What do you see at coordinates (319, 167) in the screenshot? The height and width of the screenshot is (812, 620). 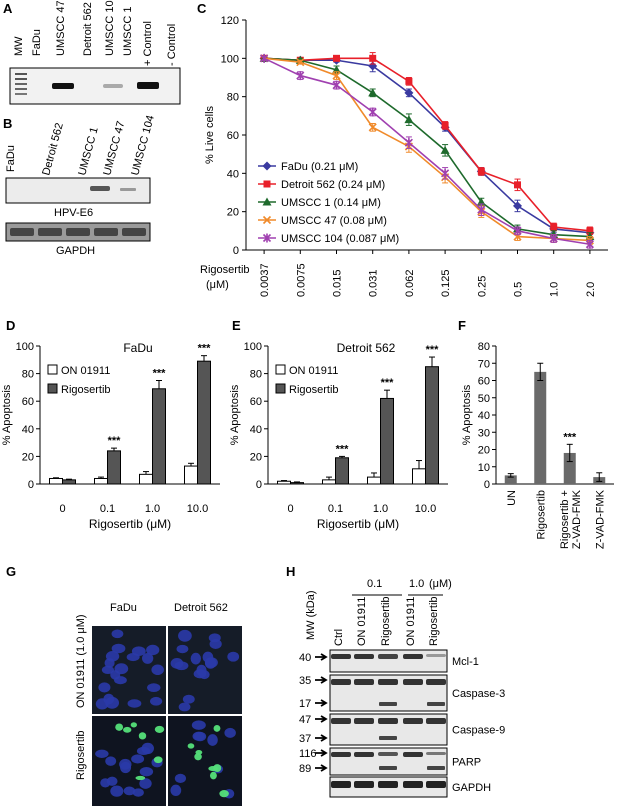 I see `legend-label: FaDu (0.21 μM)` at bounding box center [319, 167].